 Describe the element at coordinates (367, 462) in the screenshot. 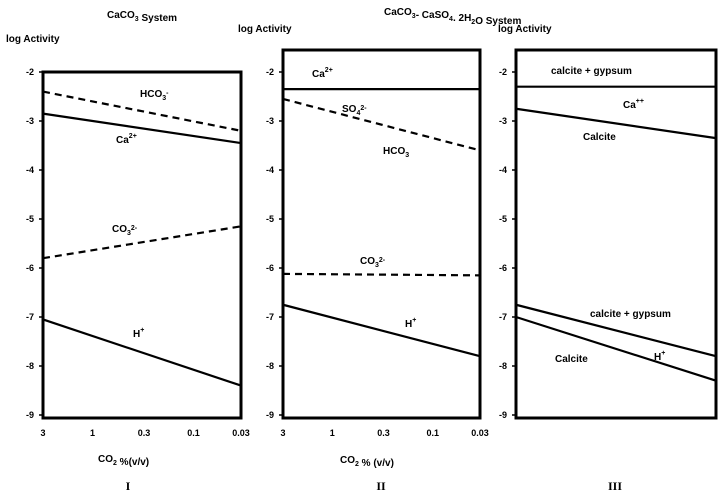

I see `x-axis-label: CO2 % (v/v)` at that location.